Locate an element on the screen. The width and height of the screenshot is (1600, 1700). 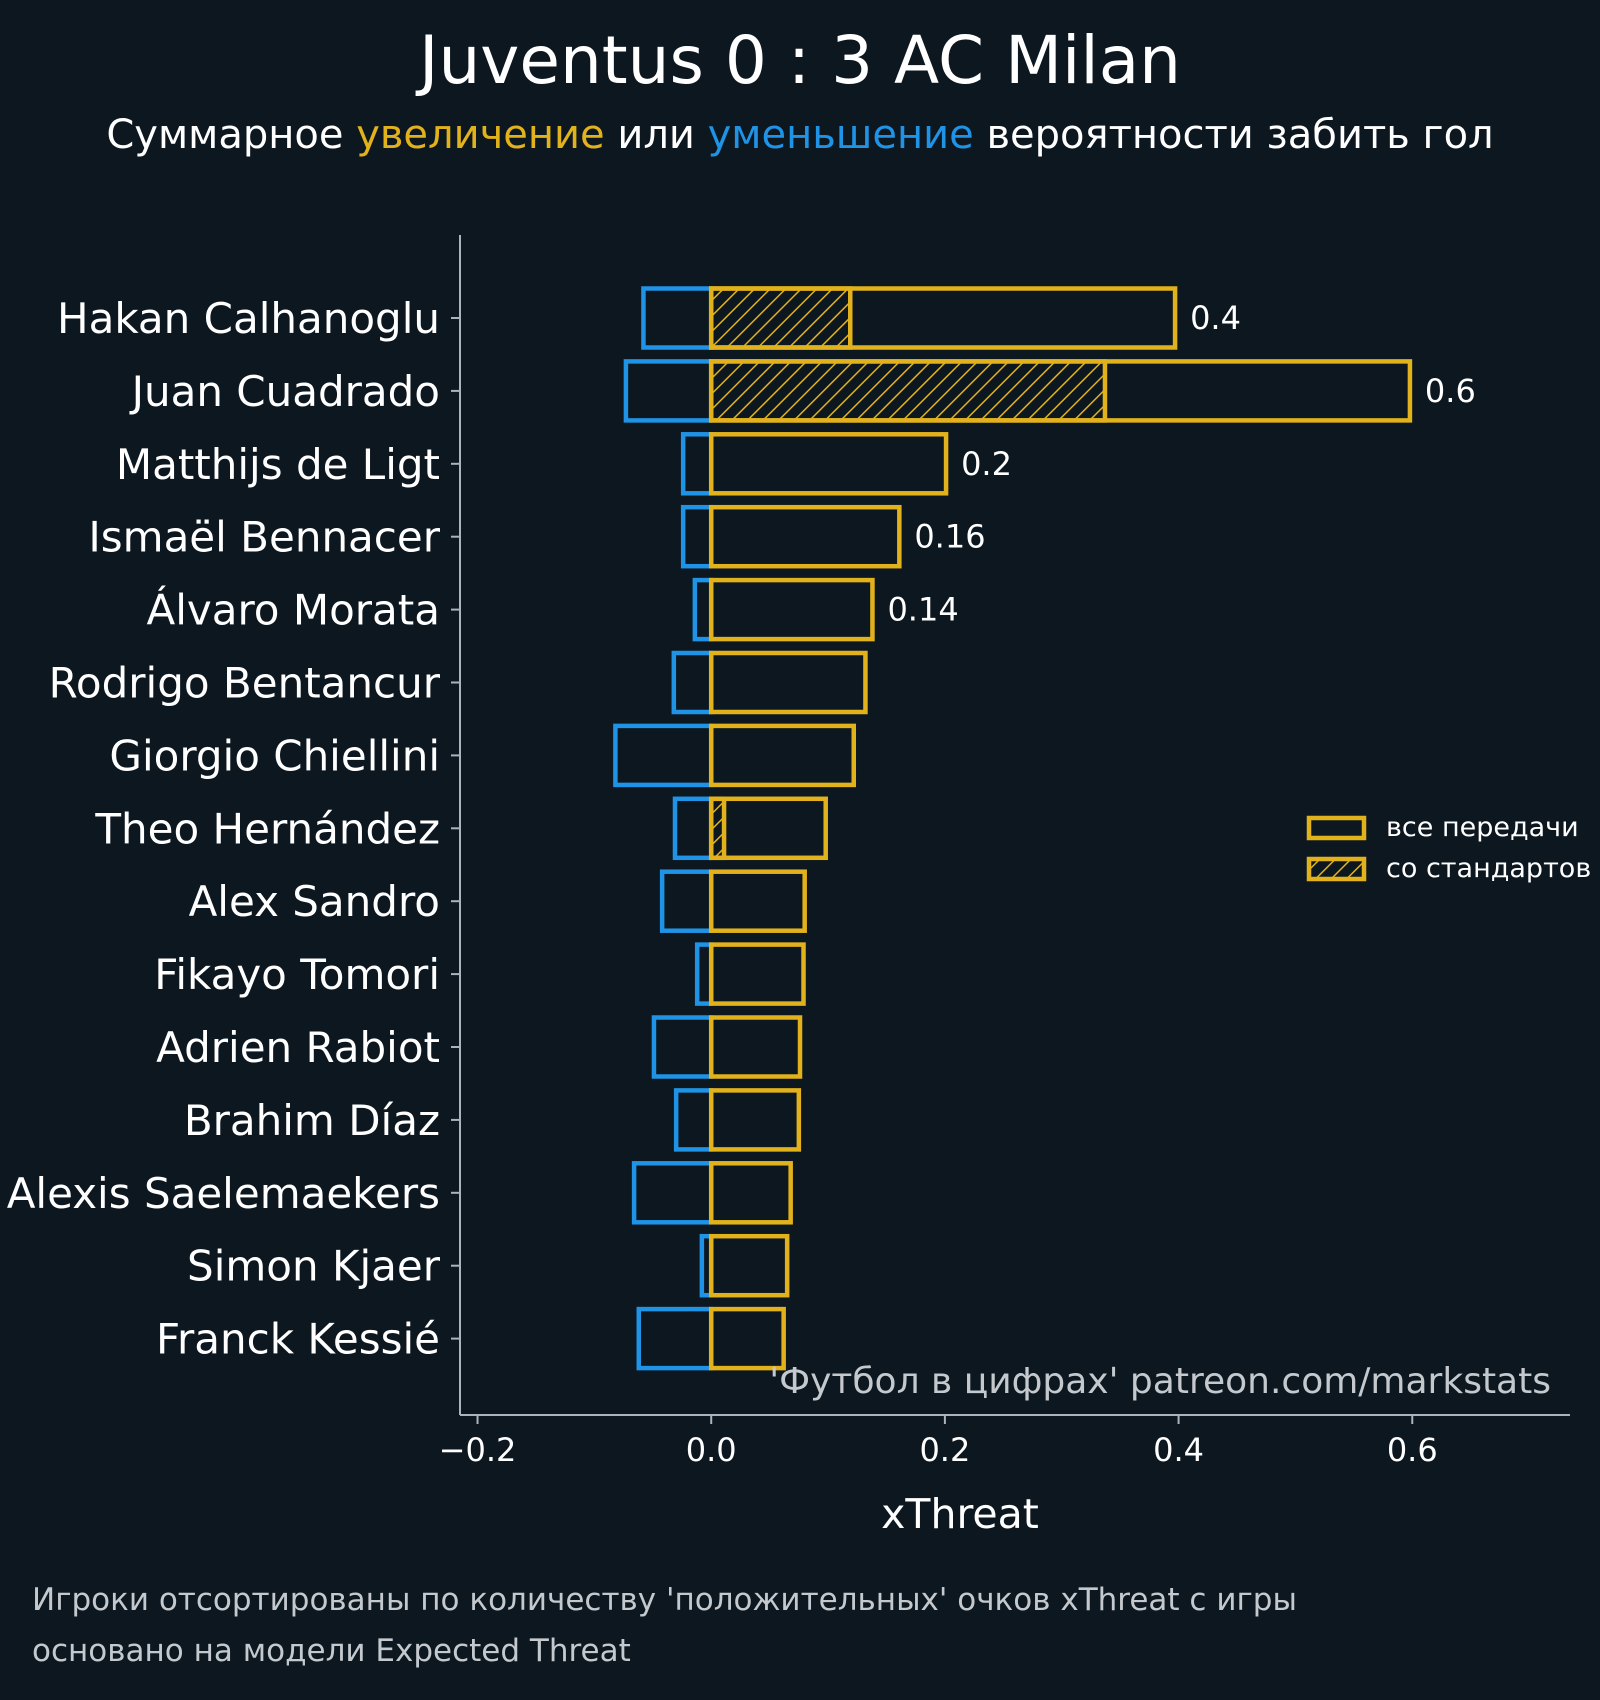
y-tick-label: Alexis Saelemaekers is located at coordinates (223, 1193).